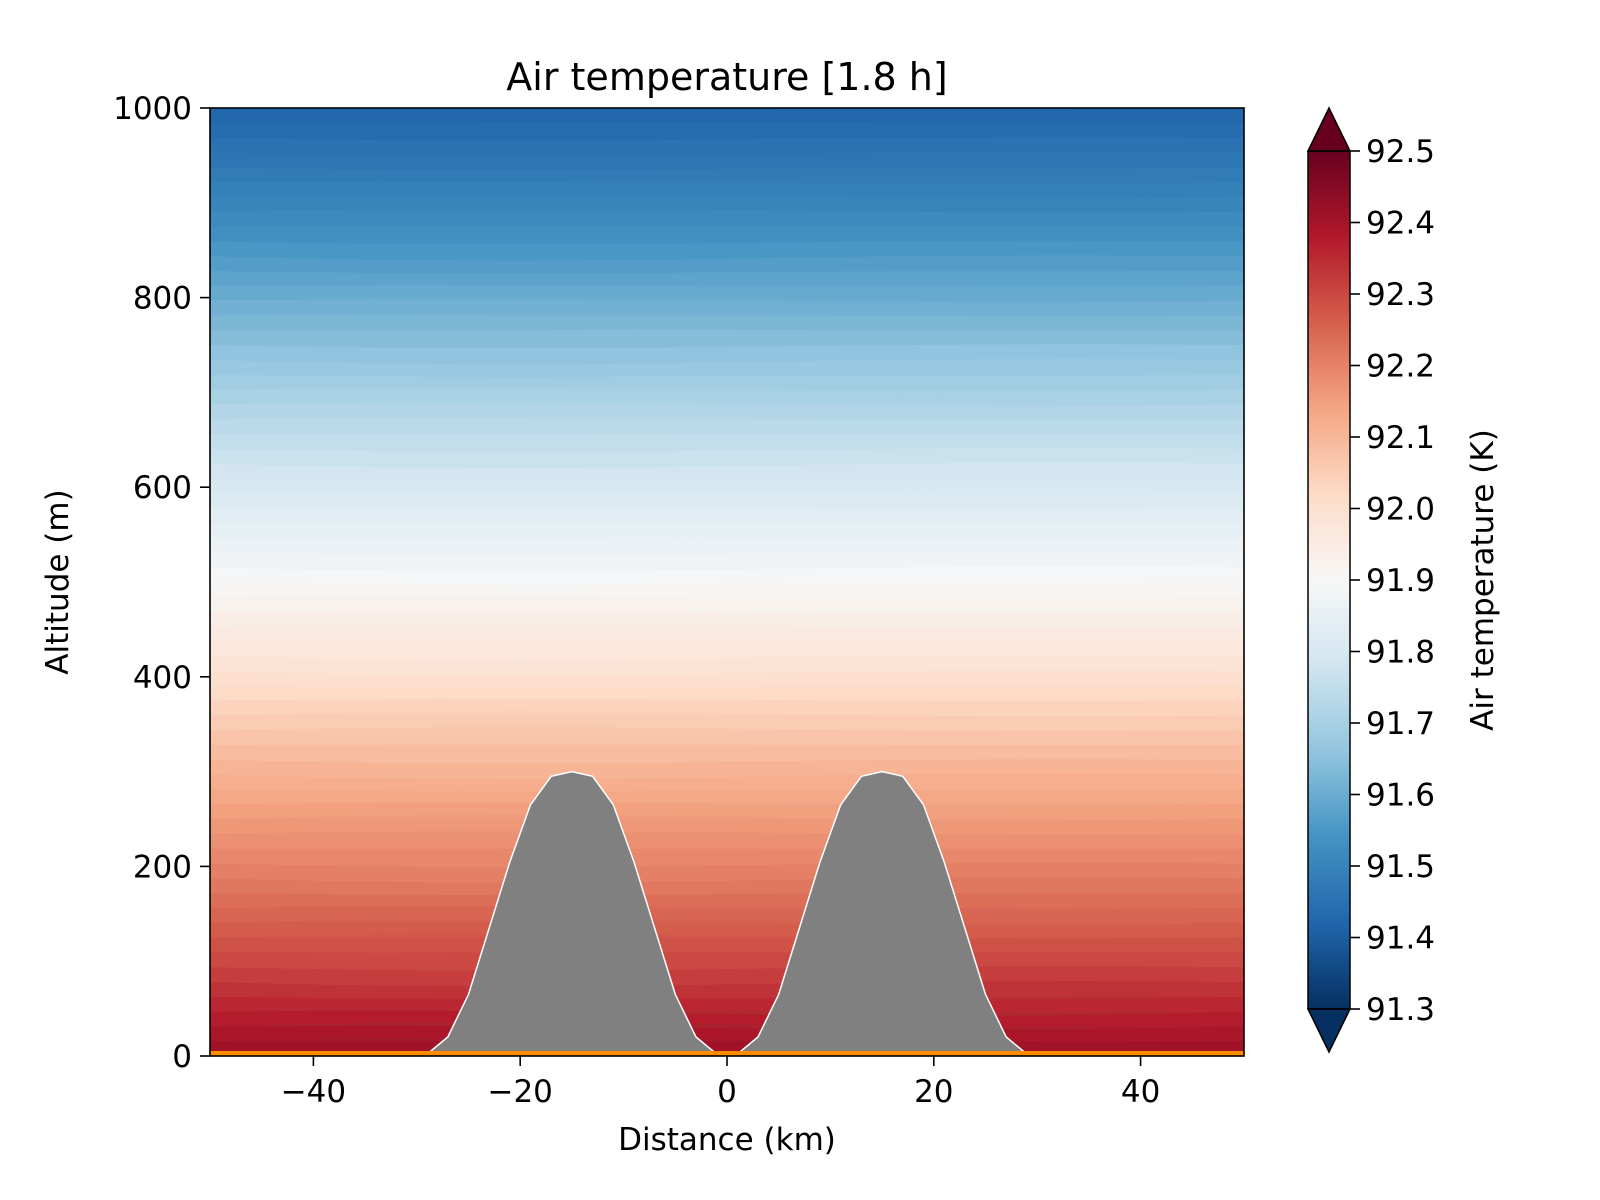 This screenshot has height=1200, width=1600. I want to click on colorbar-extend-min, so click(1329, 1031).